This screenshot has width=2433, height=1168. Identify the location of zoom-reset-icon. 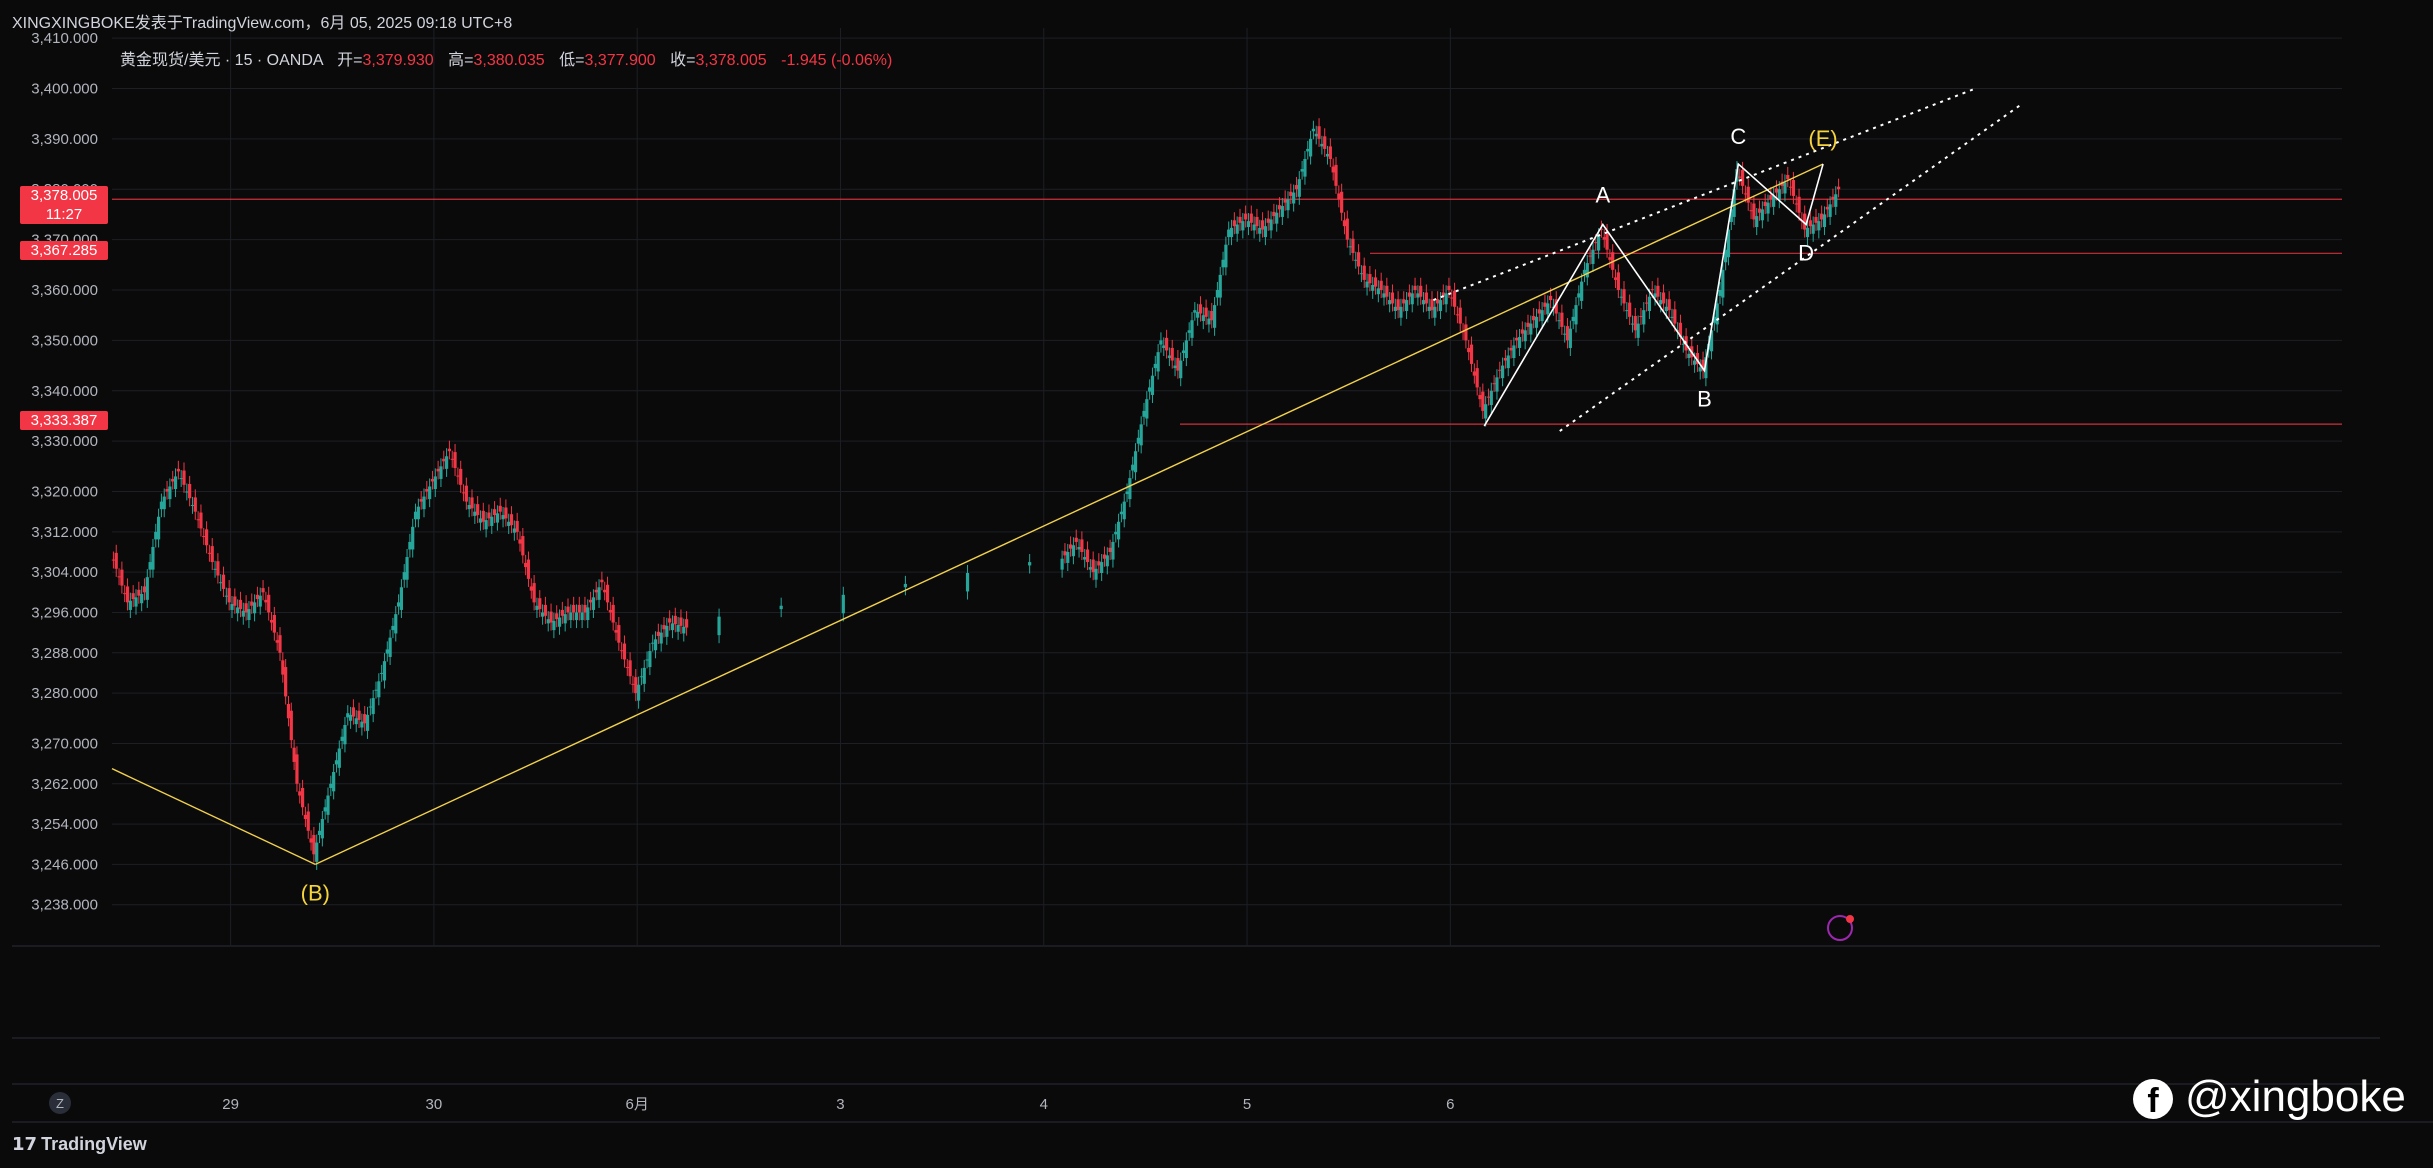
(60, 1103).